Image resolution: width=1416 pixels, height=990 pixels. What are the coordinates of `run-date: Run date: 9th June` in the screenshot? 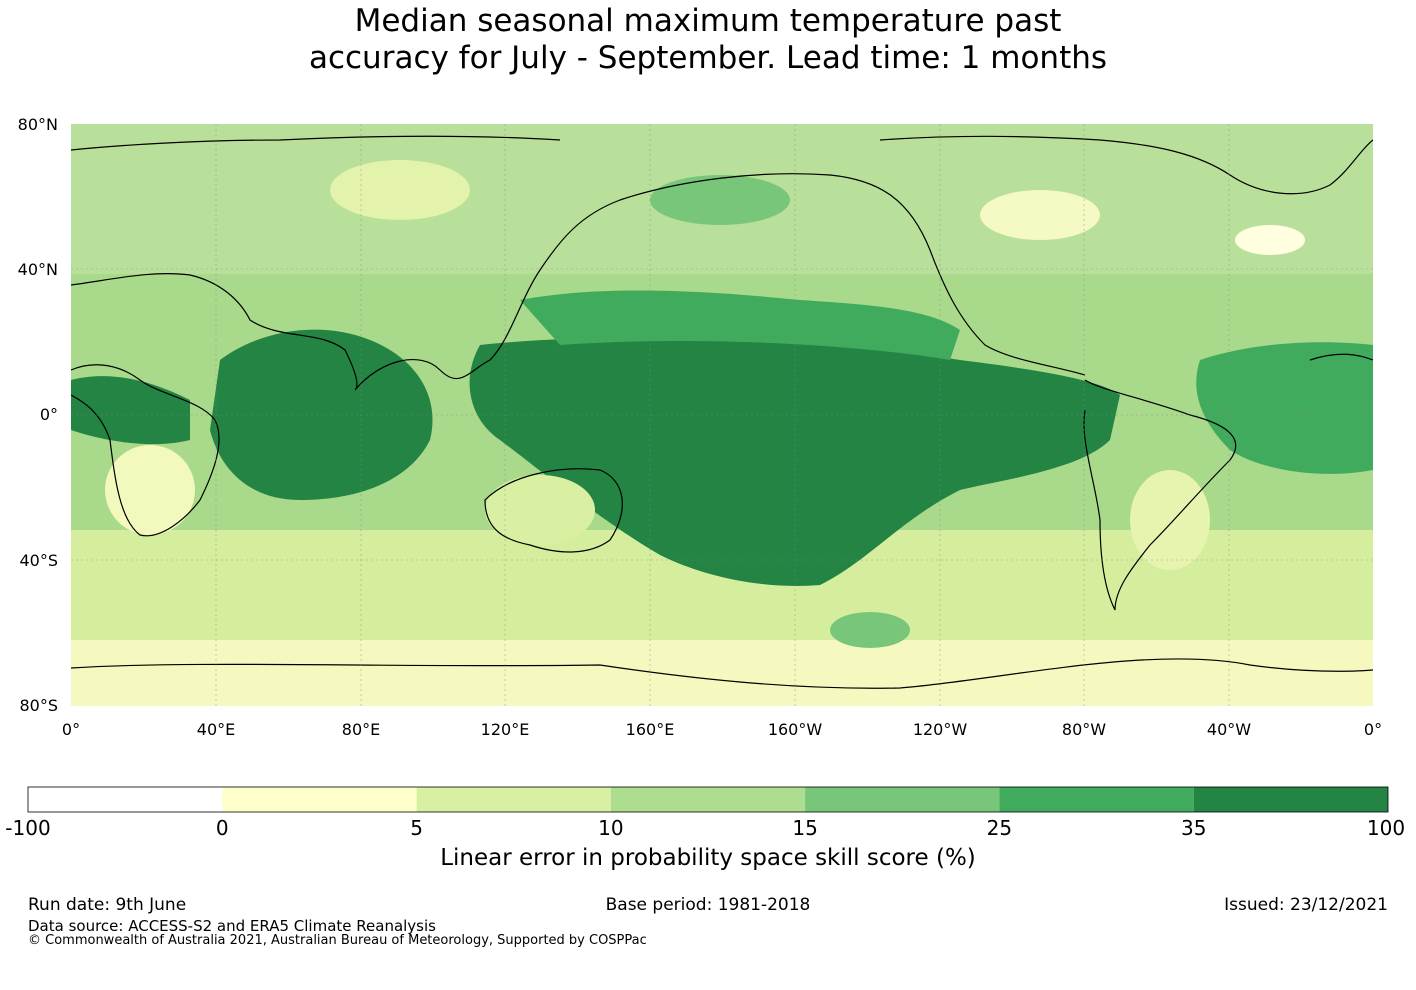 It's located at (107, 905).